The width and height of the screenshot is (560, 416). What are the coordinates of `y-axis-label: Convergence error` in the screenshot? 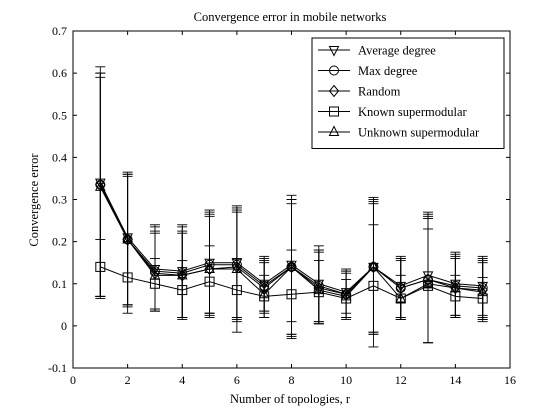 It's located at (34, 200).